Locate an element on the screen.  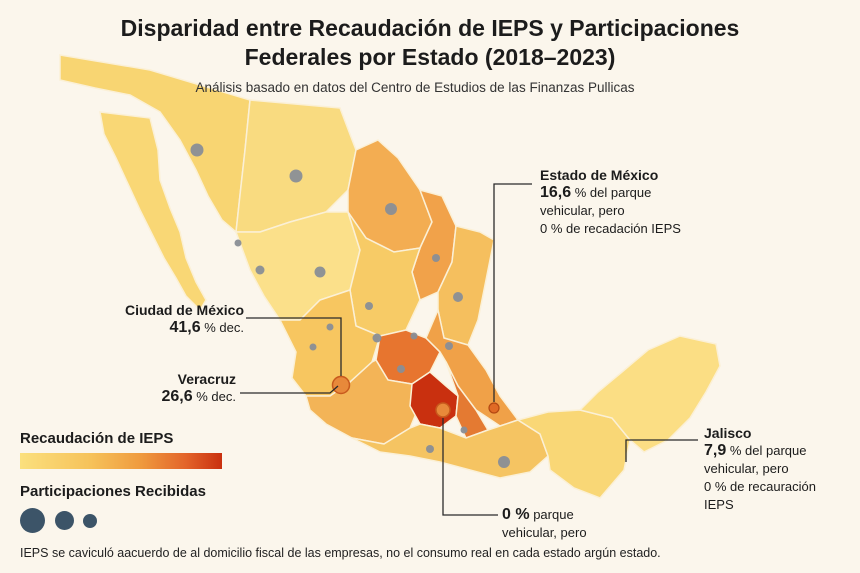
region-baja-california is located at coordinates (153, 211).